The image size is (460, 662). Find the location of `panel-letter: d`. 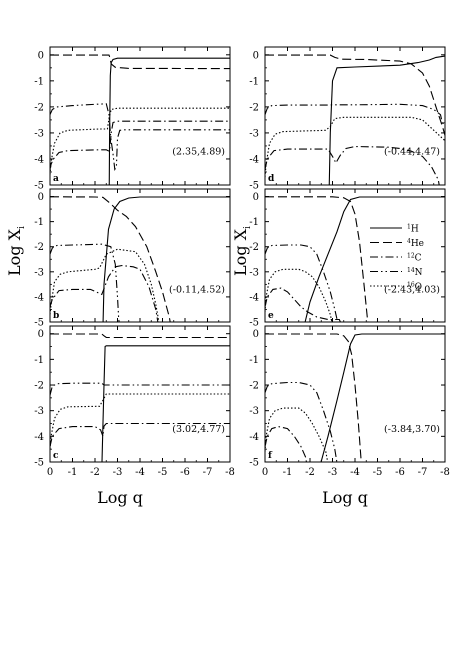

panel-letter: d is located at coordinates (271, 179).